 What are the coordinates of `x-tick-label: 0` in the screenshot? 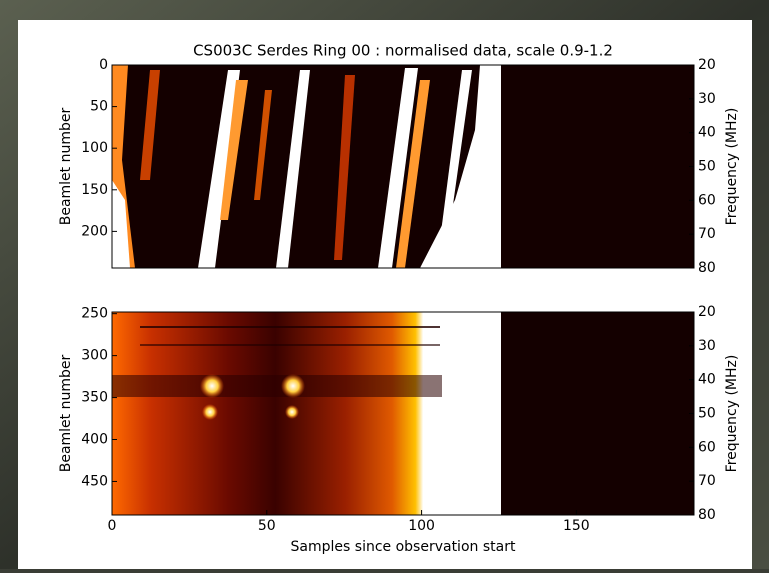 It's located at (112, 526).